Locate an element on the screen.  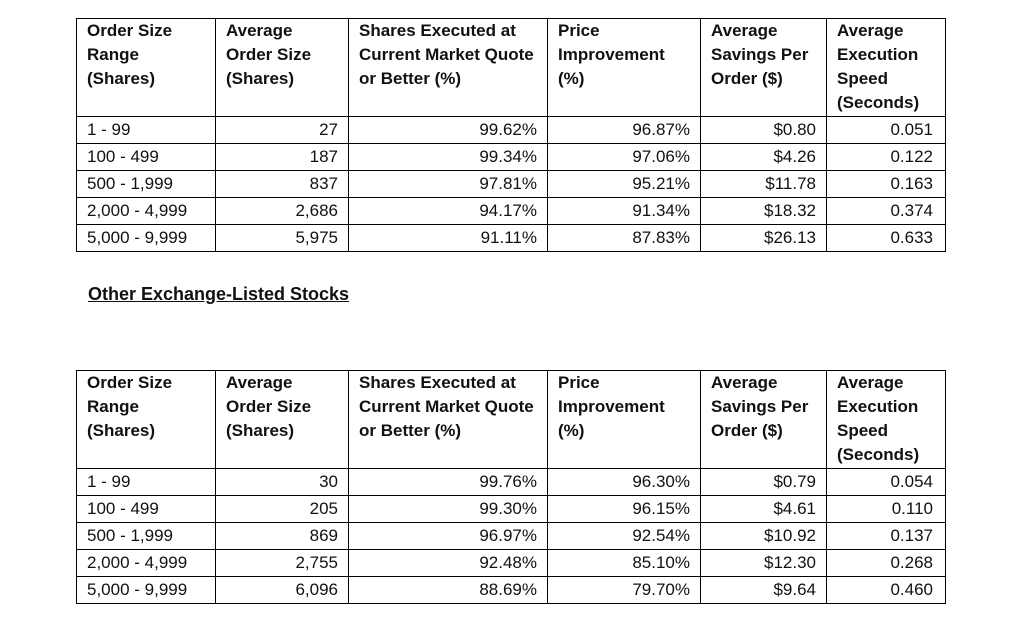
cell-average-savings: $26.13 is located at coordinates (763, 238).